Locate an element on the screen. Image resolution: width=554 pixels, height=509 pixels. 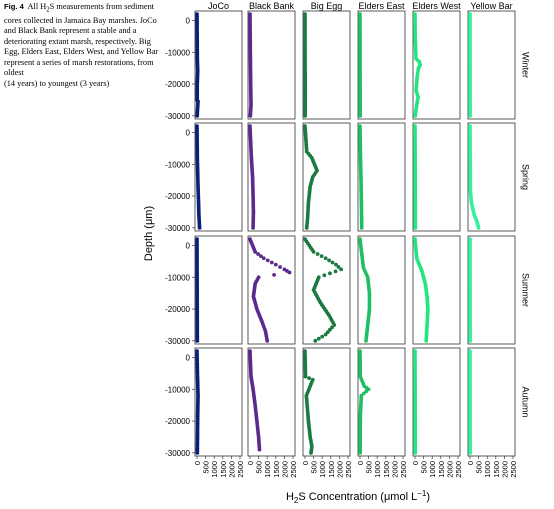
column-strip-label: Big Egg is located at coordinates (327, 6).